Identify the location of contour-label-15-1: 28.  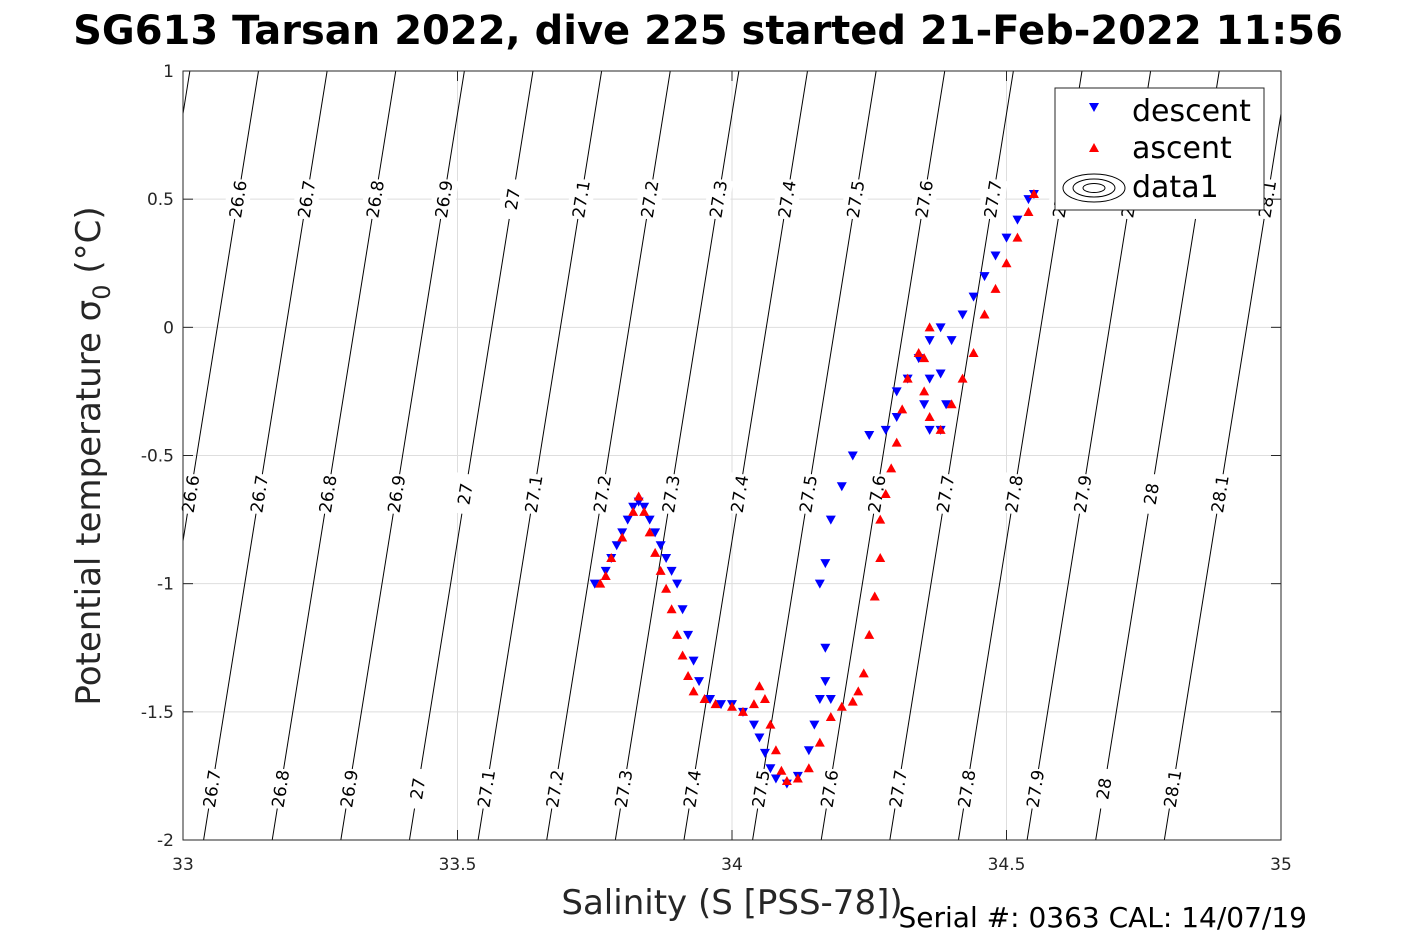
(1152, 494).